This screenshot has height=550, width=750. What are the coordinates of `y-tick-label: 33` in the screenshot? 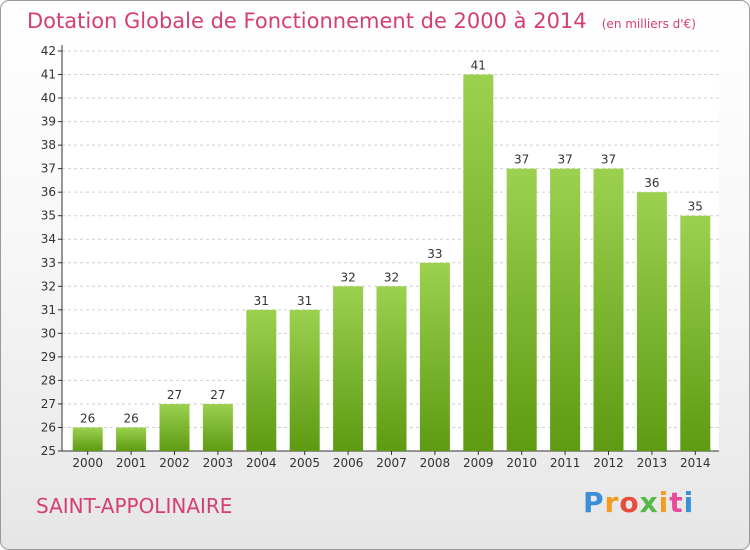 It's located at (48, 263).